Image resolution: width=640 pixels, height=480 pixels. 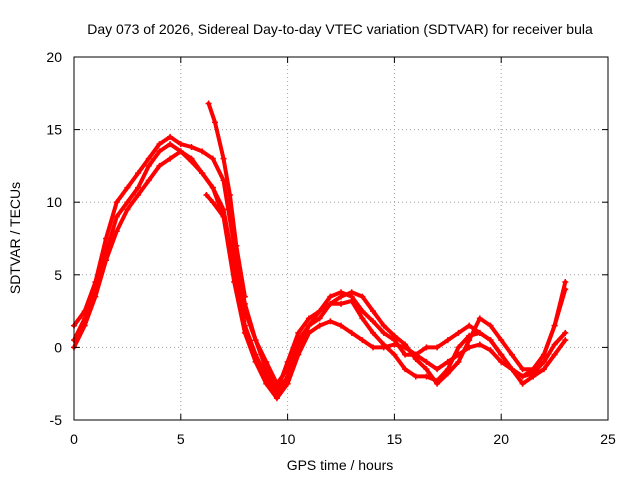 I want to click on y-tick-label: 5, so click(x=58, y=275).